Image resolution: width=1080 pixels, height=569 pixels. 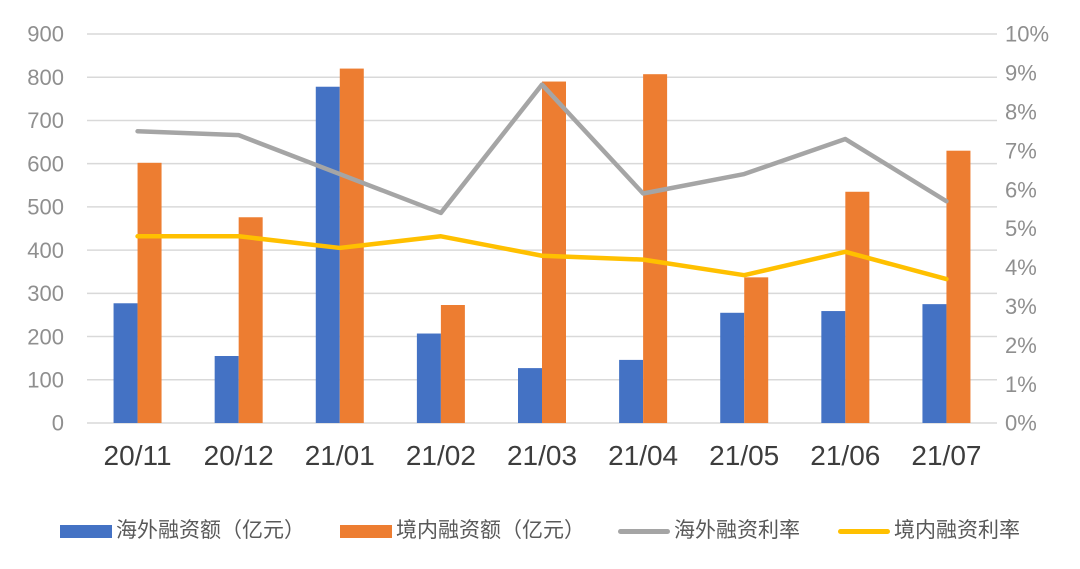 What do you see at coordinates (210, 530) in the screenshot?
I see `legend-label-overseas-amount: 海外融资额（亿元）` at bounding box center [210, 530].